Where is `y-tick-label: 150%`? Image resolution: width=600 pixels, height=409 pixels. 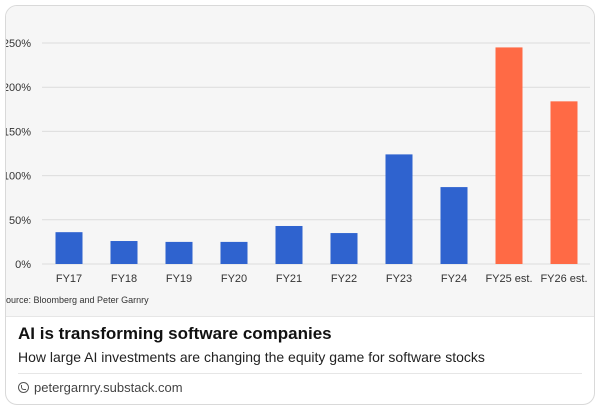
y-tick-label: 150% is located at coordinates (18, 132).